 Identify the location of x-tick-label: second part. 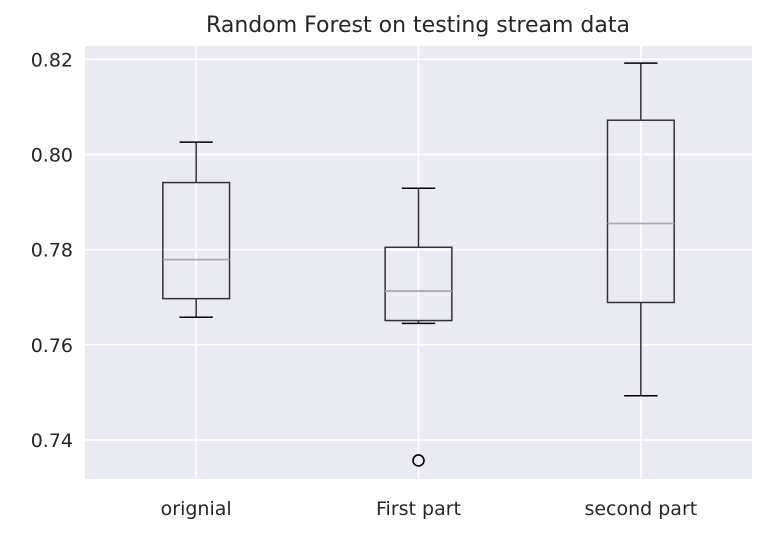
(640, 509).